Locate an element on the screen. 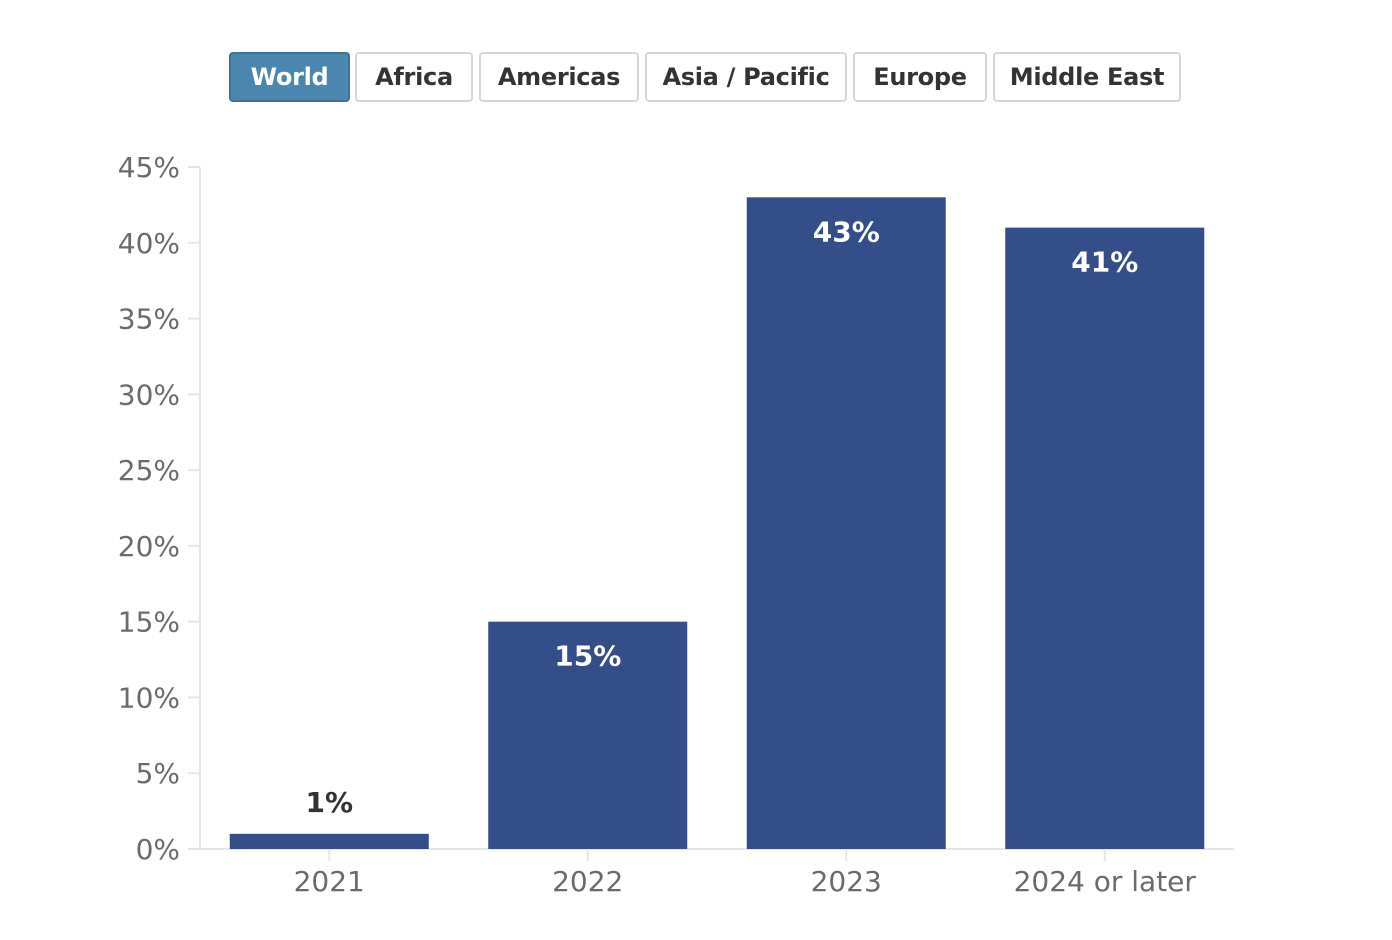 The width and height of the screenshot is (1392, 940). bar-2022 is located at coordinates (588, 735).